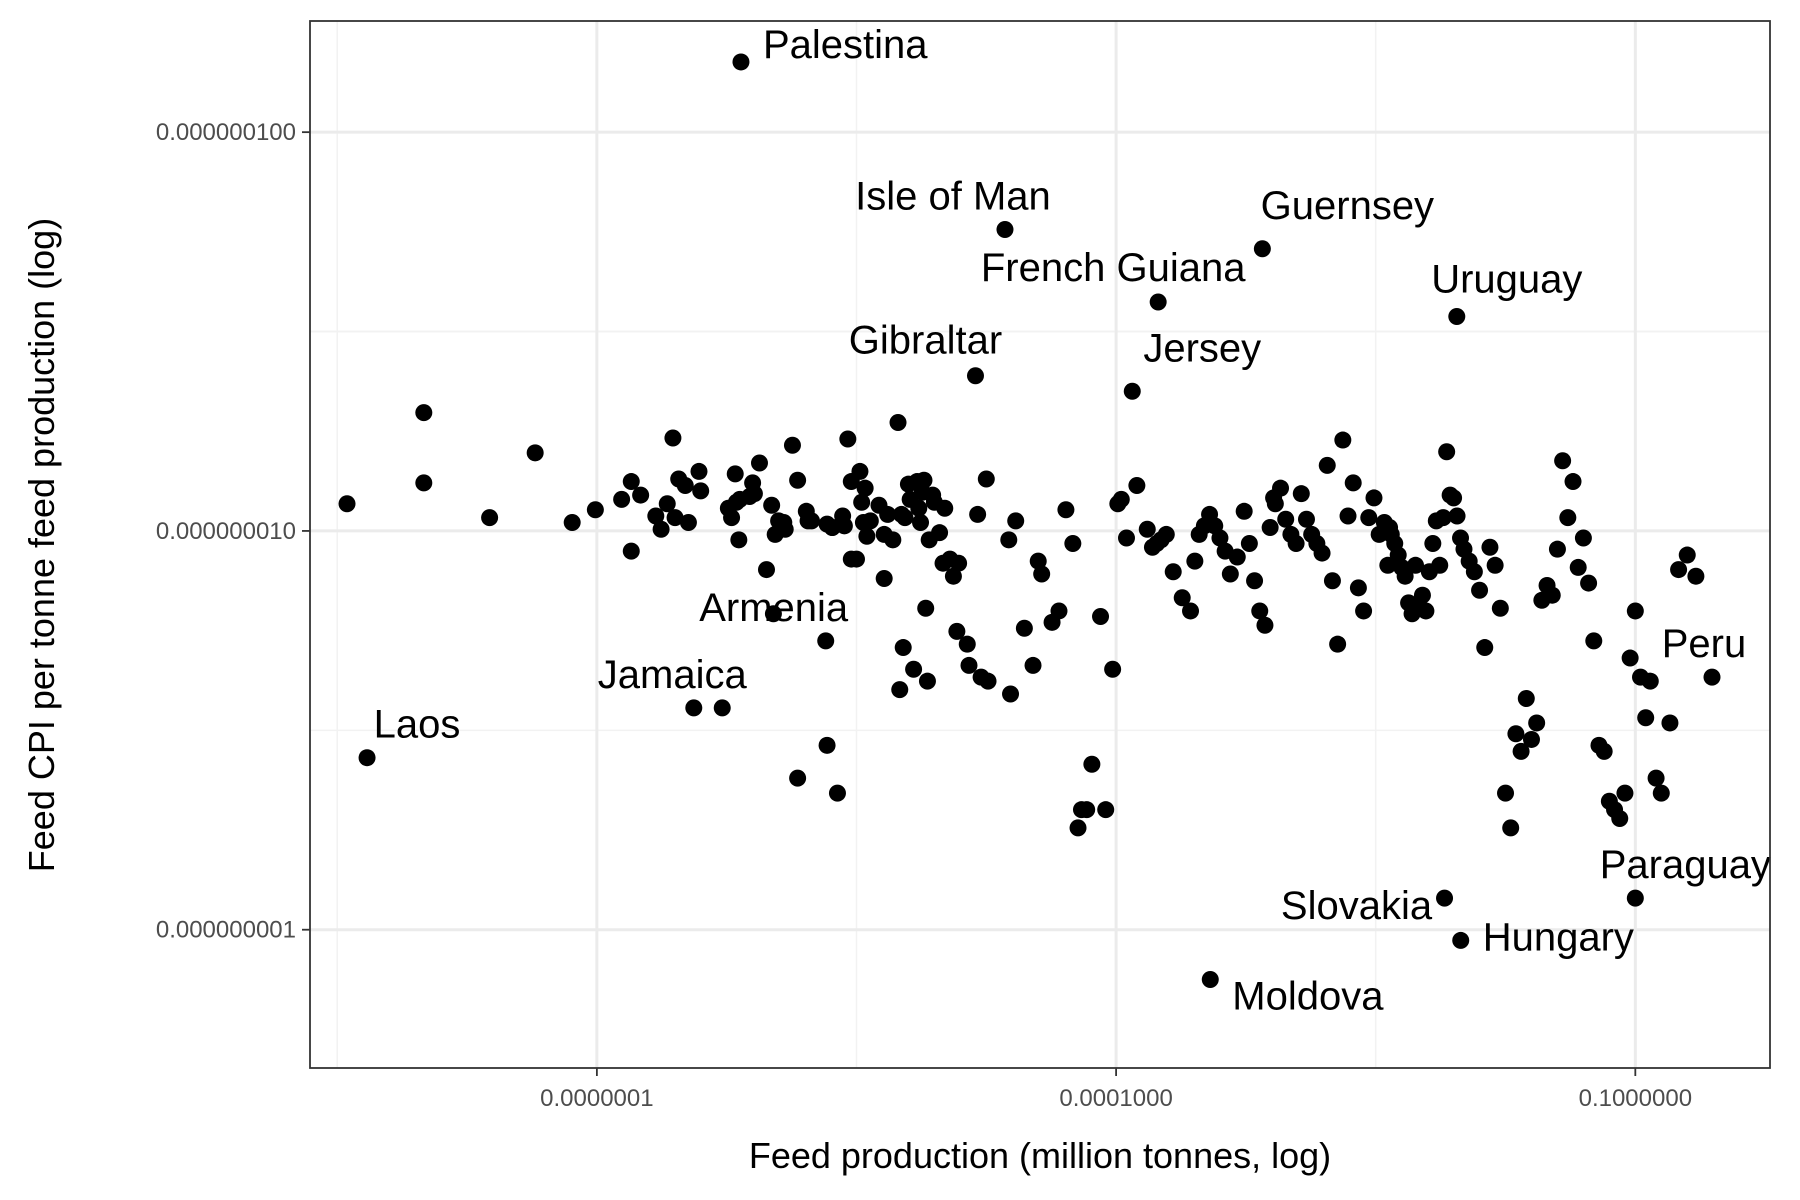  I want to click on point-label: Armenia, so click(774, 608).